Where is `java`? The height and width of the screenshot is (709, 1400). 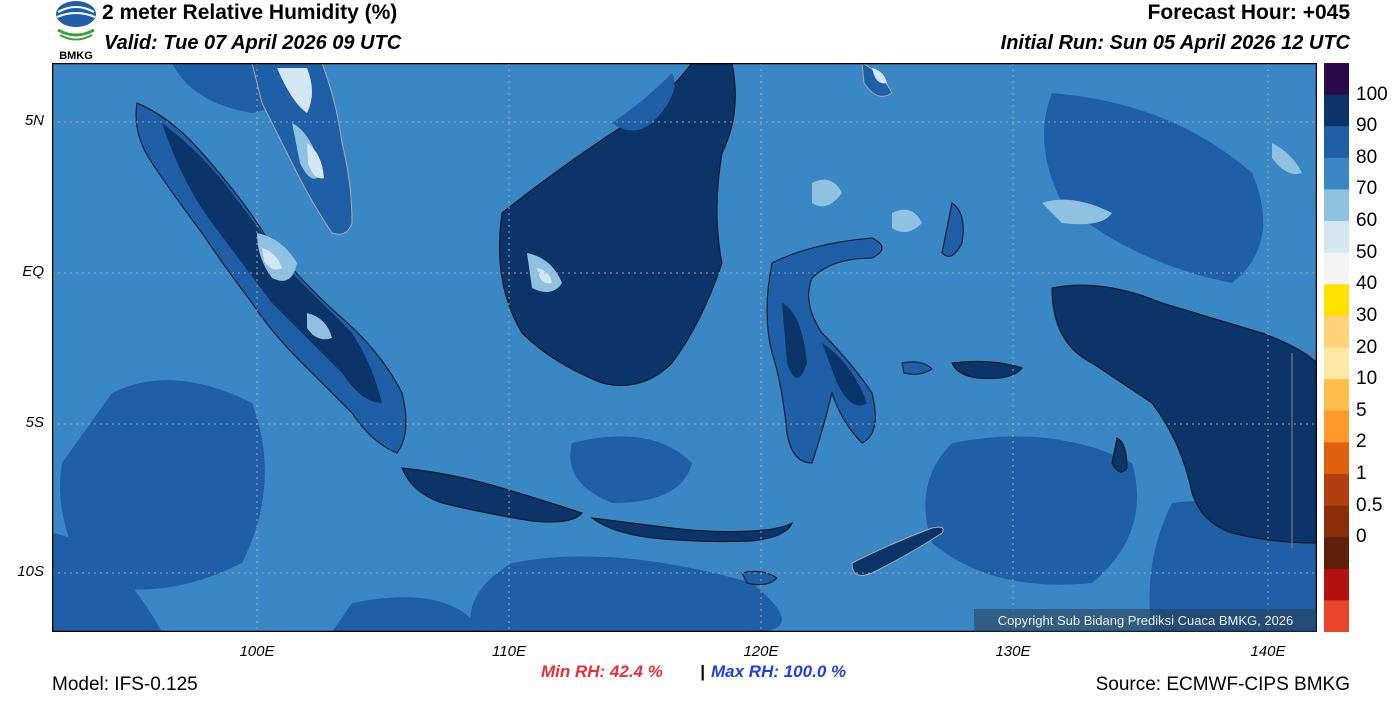
java is located at coordinates (492, 495).